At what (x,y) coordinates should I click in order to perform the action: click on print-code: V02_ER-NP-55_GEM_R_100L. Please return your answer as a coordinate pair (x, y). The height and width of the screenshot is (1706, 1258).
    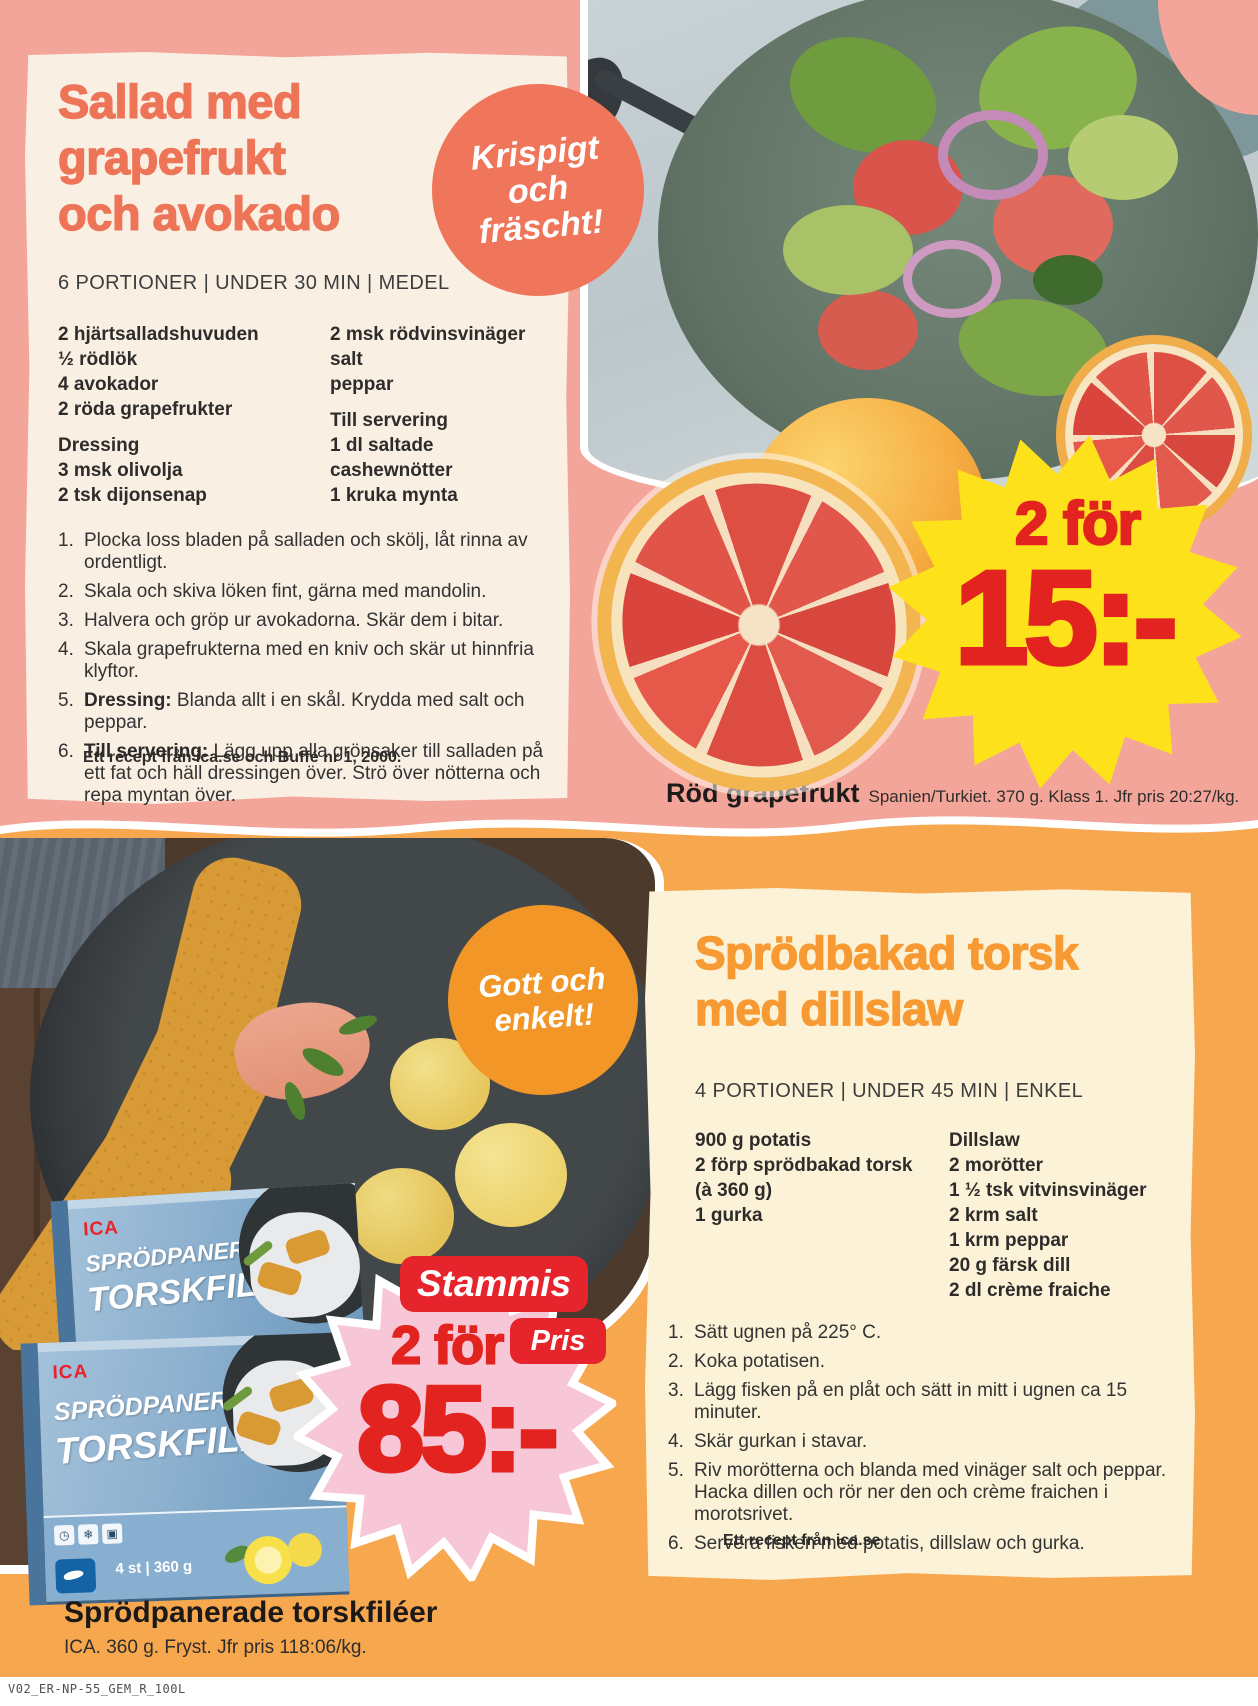
    Looking at the image, I should click on (97, 1689).